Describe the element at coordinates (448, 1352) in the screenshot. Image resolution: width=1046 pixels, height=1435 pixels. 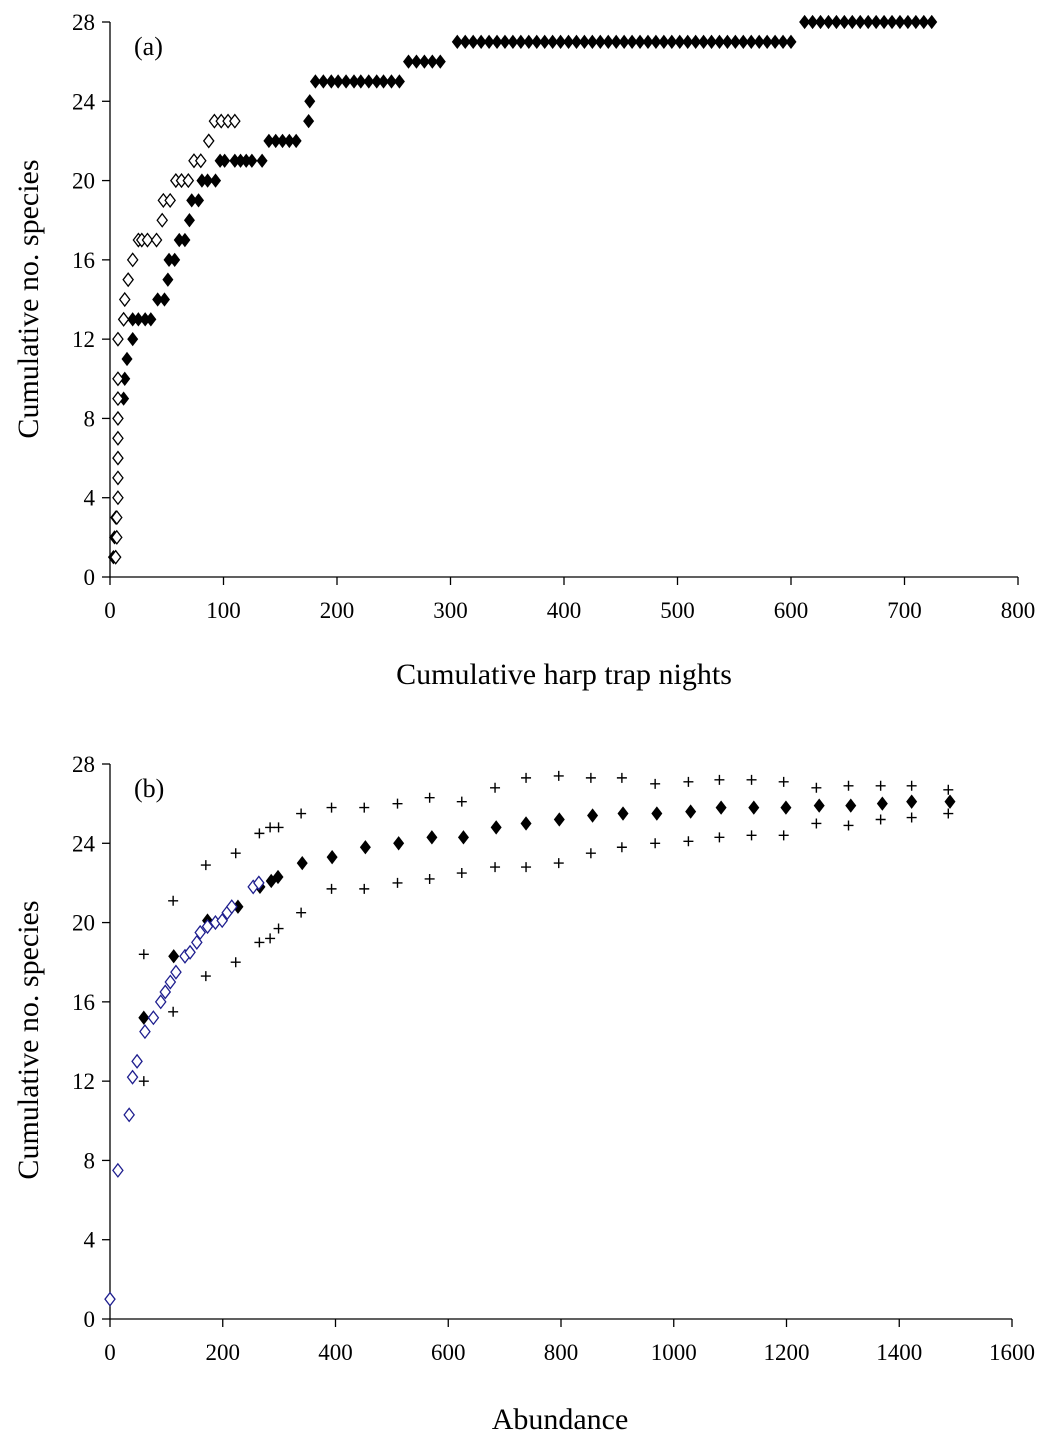
I see `x-tick-label: 600` at that location.